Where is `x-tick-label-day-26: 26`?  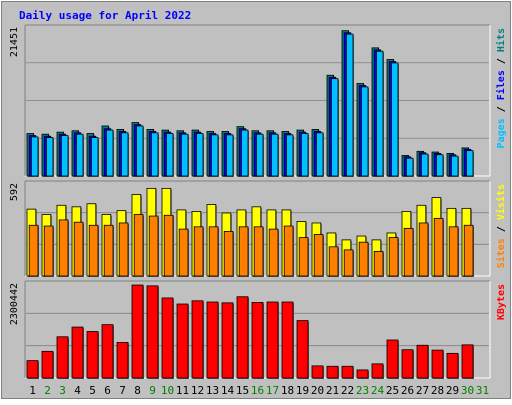
x-tick-label-day-26: 26 is located at coordinates (407, 390).